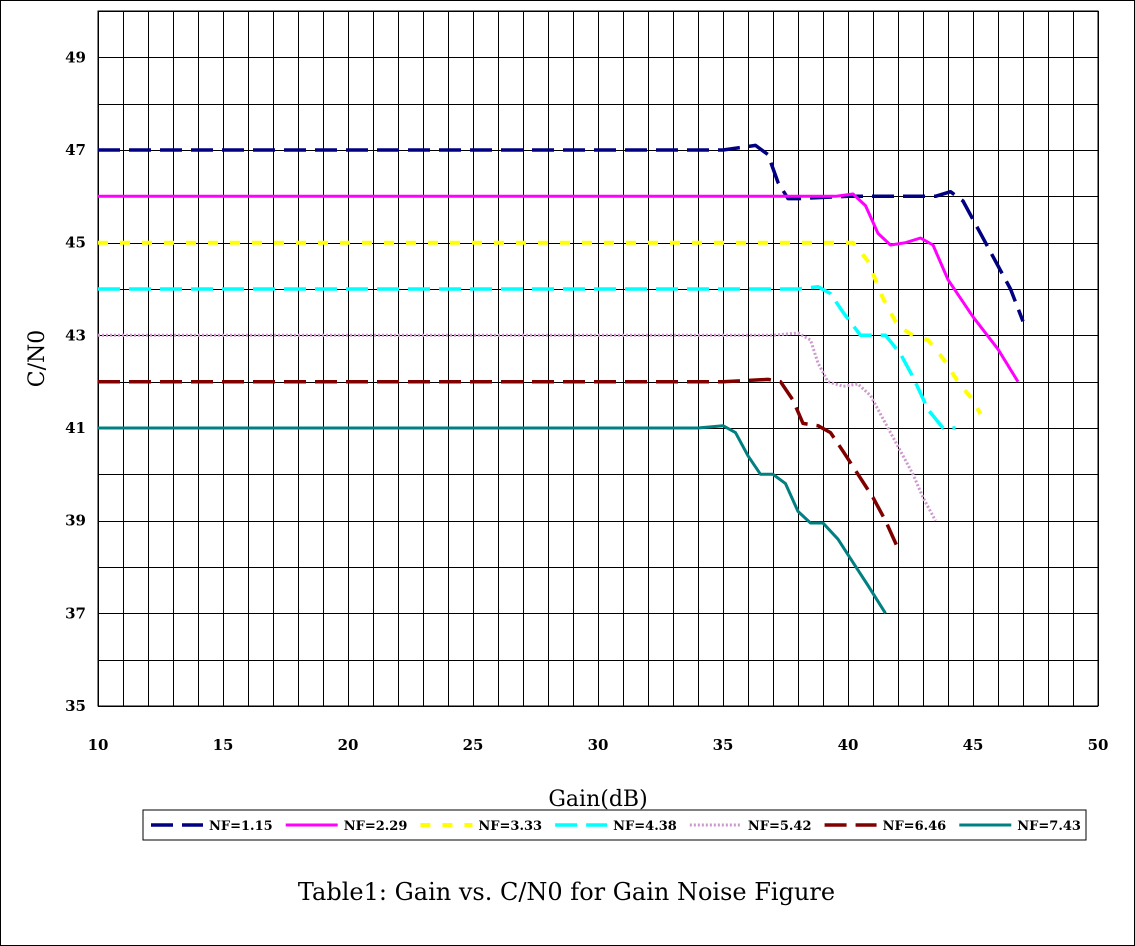 The height and width of the screenshot is (946, 1135). Describe the element at coordinates (973, 745) in the screenshot. I see `x-tick-label: 45` at that location.